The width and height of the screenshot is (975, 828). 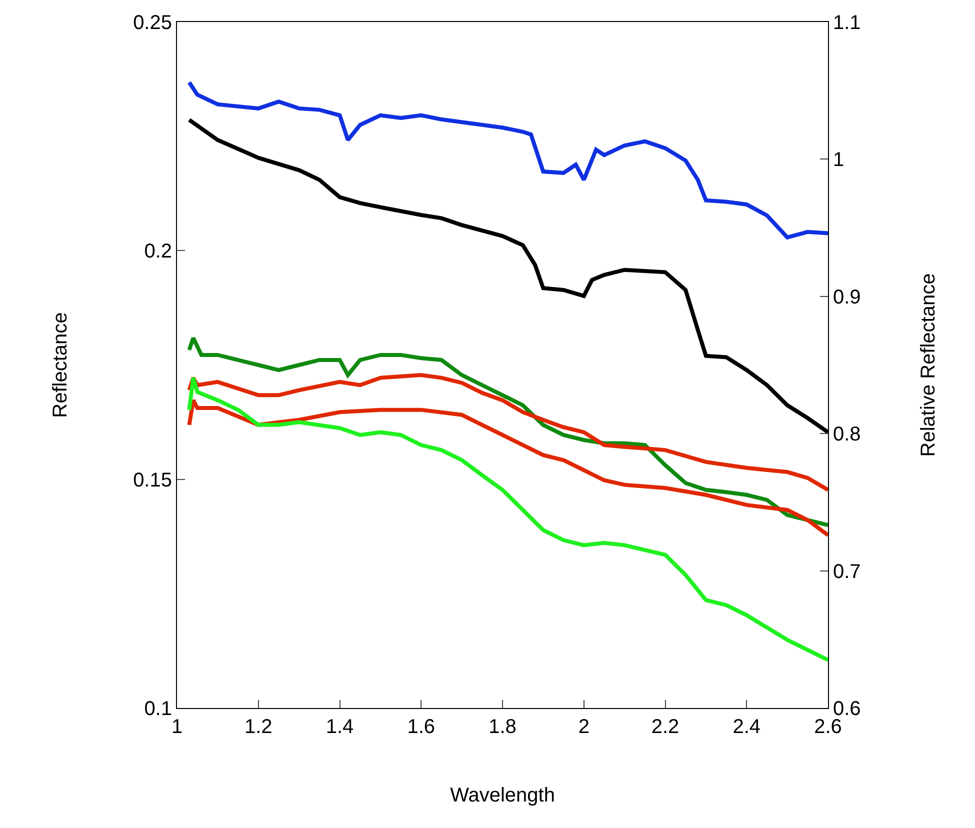 I want to click on y-tick-label: 0.2, so click(x=158, y=251).